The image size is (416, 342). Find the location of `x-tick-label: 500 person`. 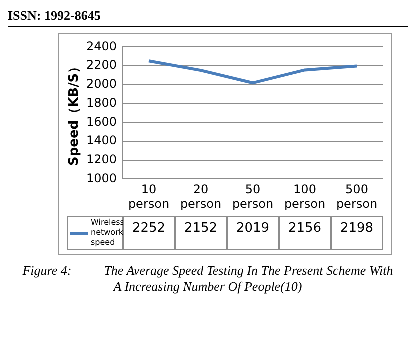

x-tick-label: 500 person is located at coordinates (357, 196).